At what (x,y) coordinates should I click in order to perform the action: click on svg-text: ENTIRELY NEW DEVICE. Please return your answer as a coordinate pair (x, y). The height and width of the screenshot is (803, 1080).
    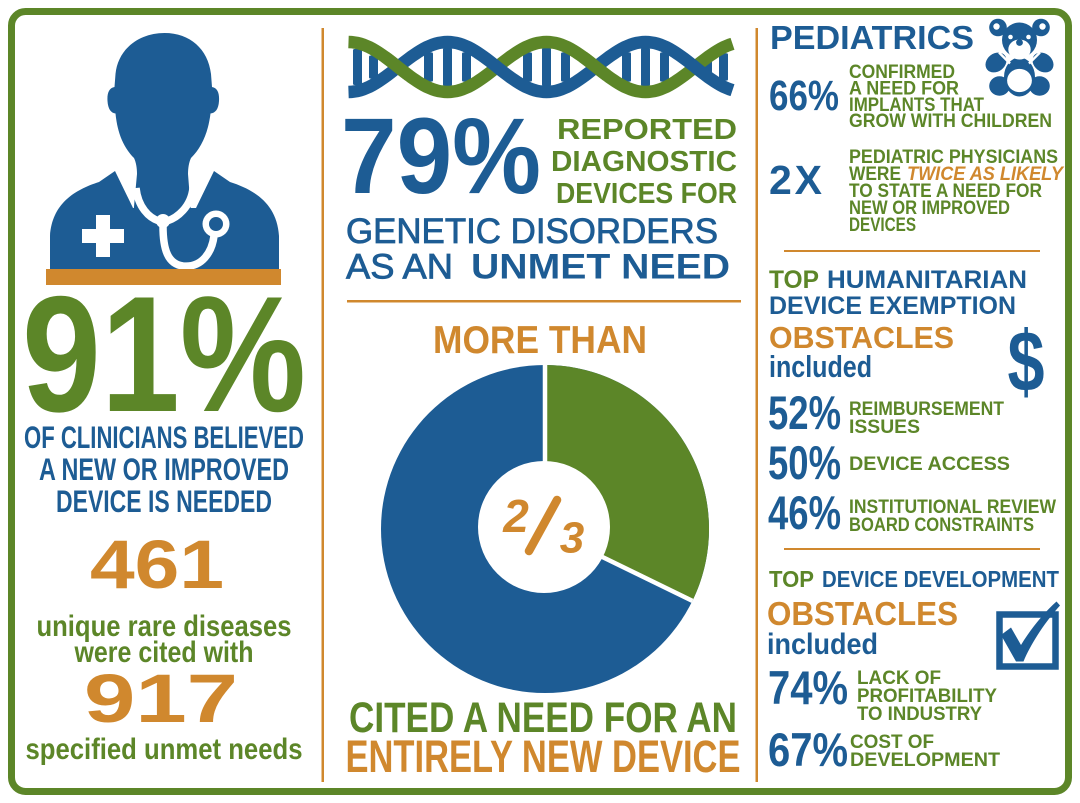
    Looking at the image, I should click on (543, 756).